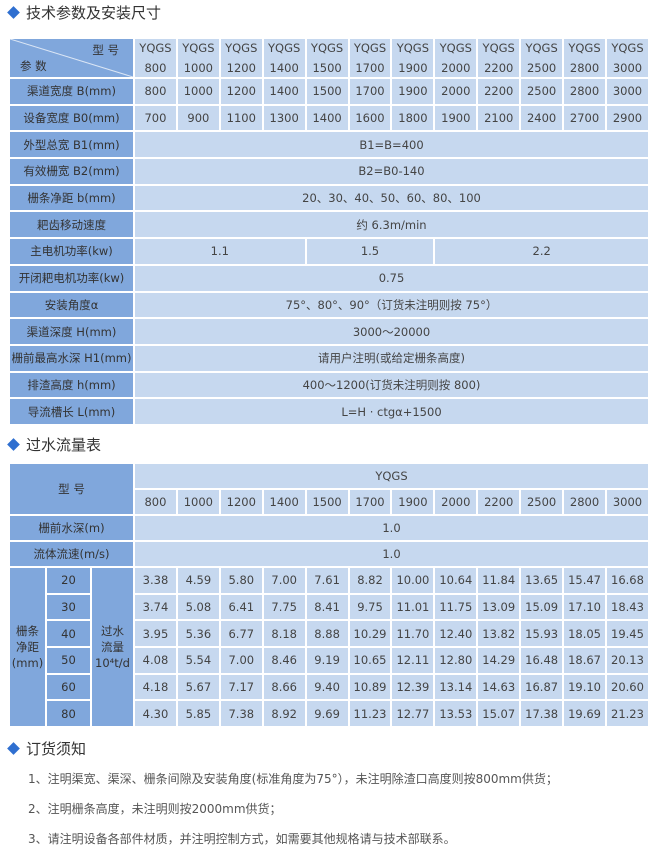 The width and height of the screenshot is (660, 860). I want to click on flow-value: 4.59, so click(198, 580).